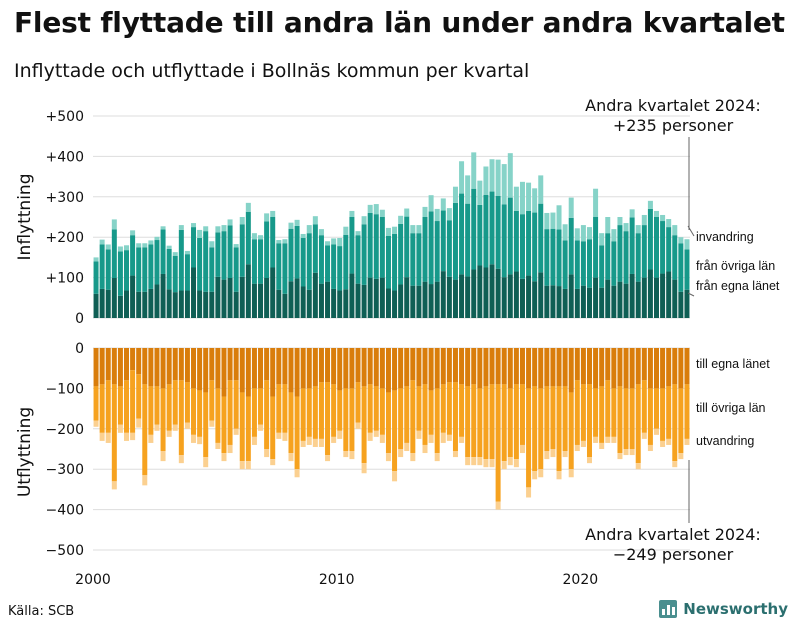 The image size is (800, 625). What do you see at coordinates (673, 534) in the screenshot?
I see `annotation-line1: Andra kvartalet 2024:` at bounding box center [673, 534].